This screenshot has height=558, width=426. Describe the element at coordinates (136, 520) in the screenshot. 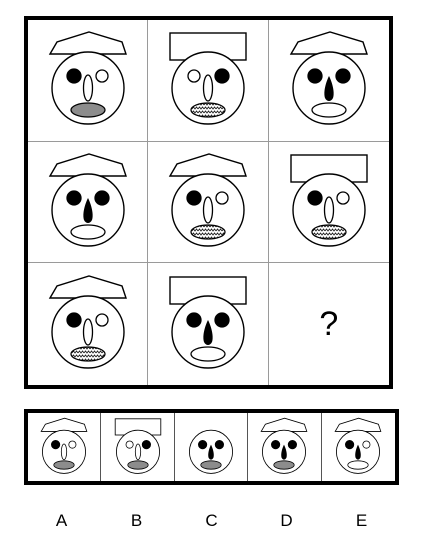

I see `option-label: B` at that location.